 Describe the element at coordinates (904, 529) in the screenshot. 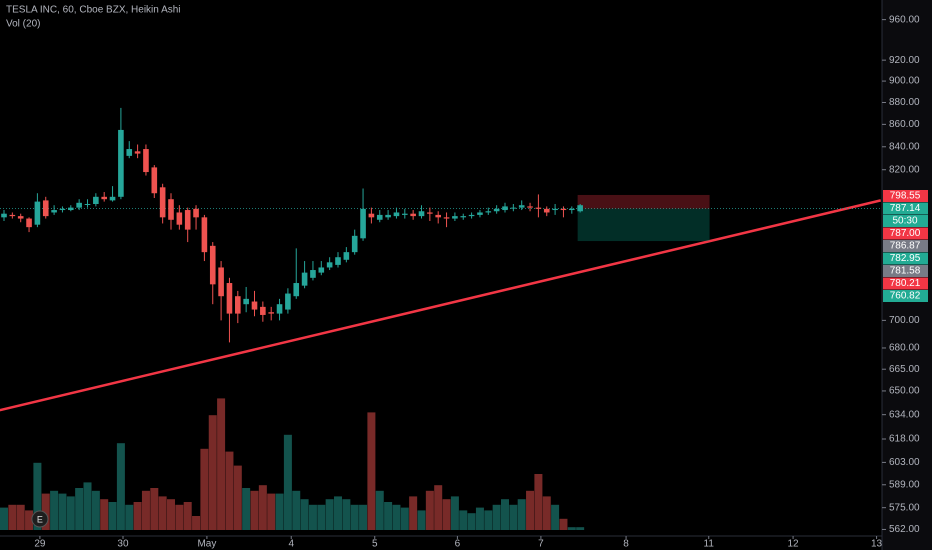

I see `y-tick-label: 562.00` at that location.